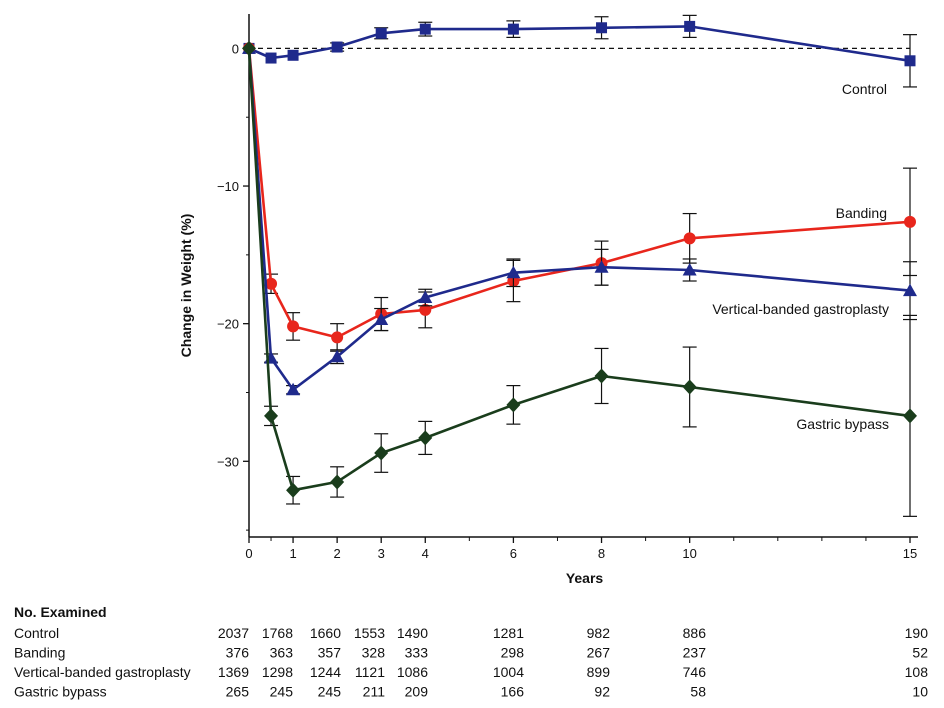 The height and width of the screenshot is (708, 944). I want to click on table-cell: 209, so click(417, 692).